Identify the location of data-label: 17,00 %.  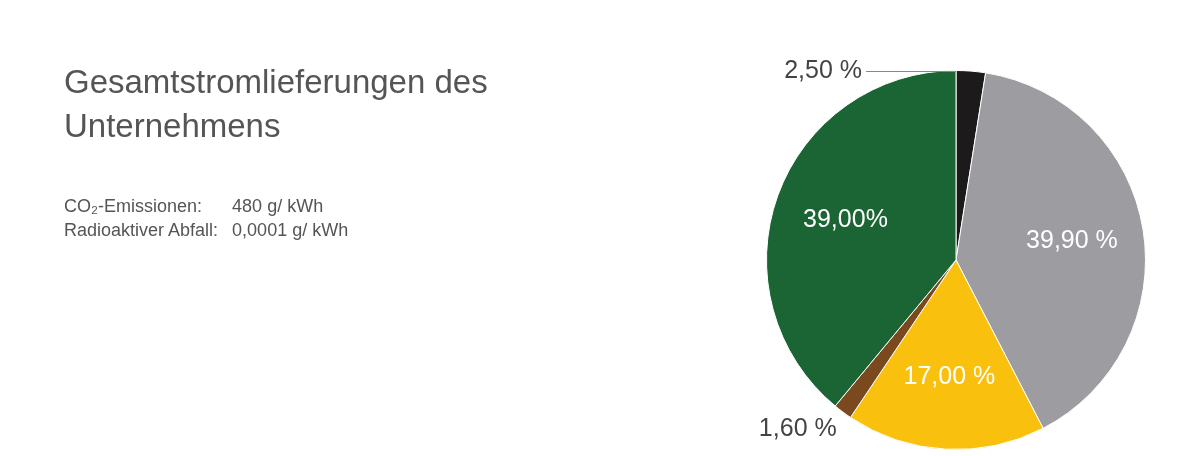
(949, 375).